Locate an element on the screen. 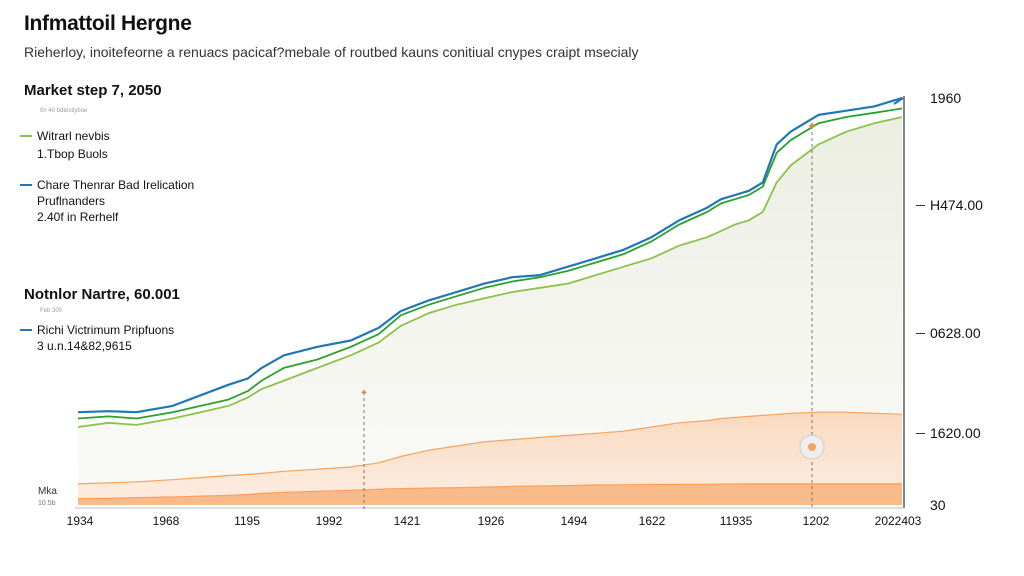 Image resolution: width=1024 pixels, height=576 pixels. legend-swatch-green is located at coordinates (26, 136).